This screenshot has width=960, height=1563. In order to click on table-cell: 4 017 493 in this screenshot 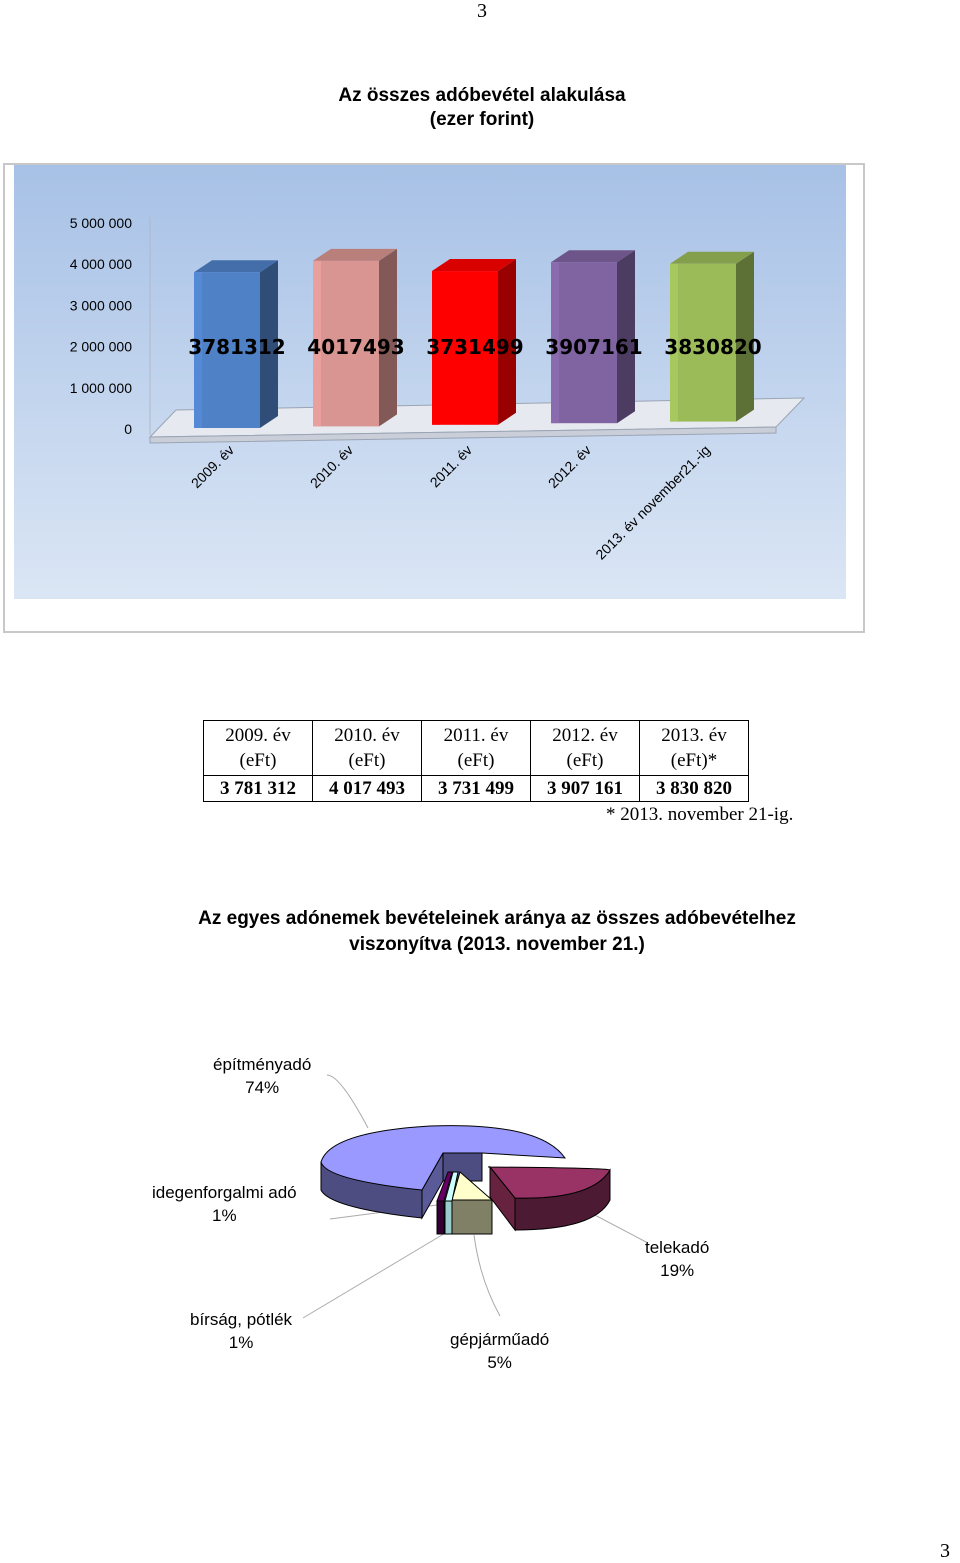, I will do `click(367, 788)`.